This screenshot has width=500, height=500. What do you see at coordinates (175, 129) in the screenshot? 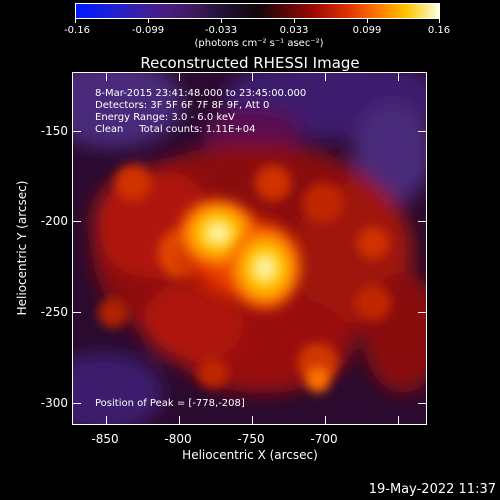
I see `clean-counts-label: Clean Total counts: 1.11E+04` at bounding box center [175, 129].